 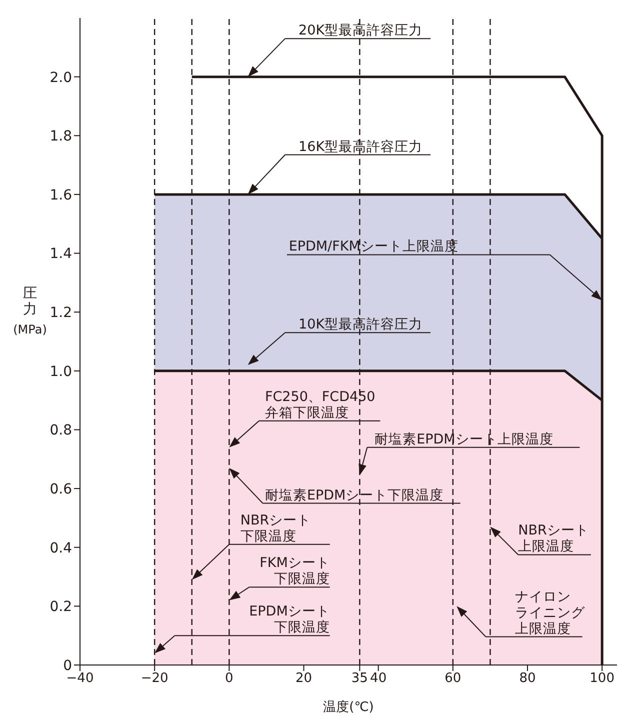 What do you see at coordinates (602, 678) in the screenshot?
I see `x-tick-label: 100` at bounding box center [602, 678].